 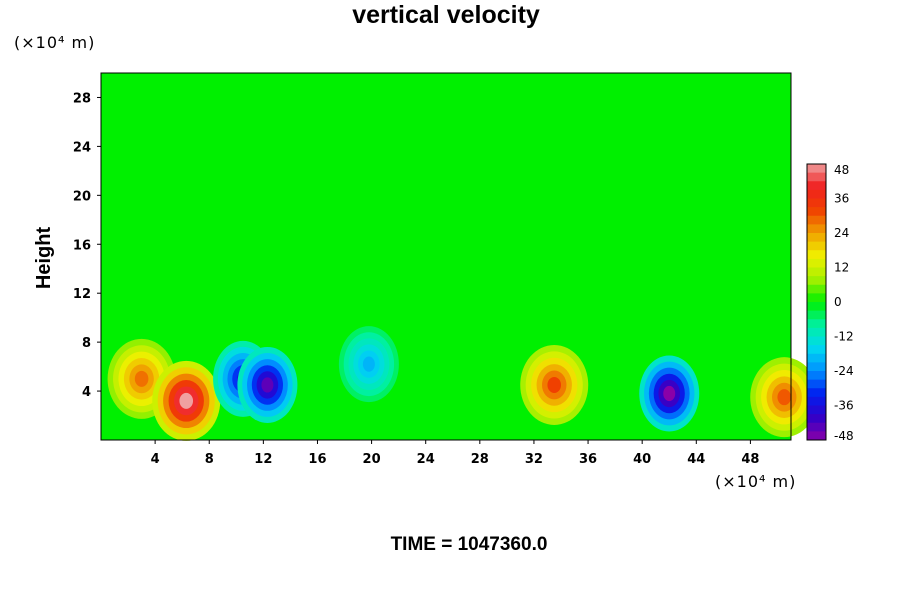 I want to click on y-axis-unit: (×10⁴ m), so click(x=54, y=42).